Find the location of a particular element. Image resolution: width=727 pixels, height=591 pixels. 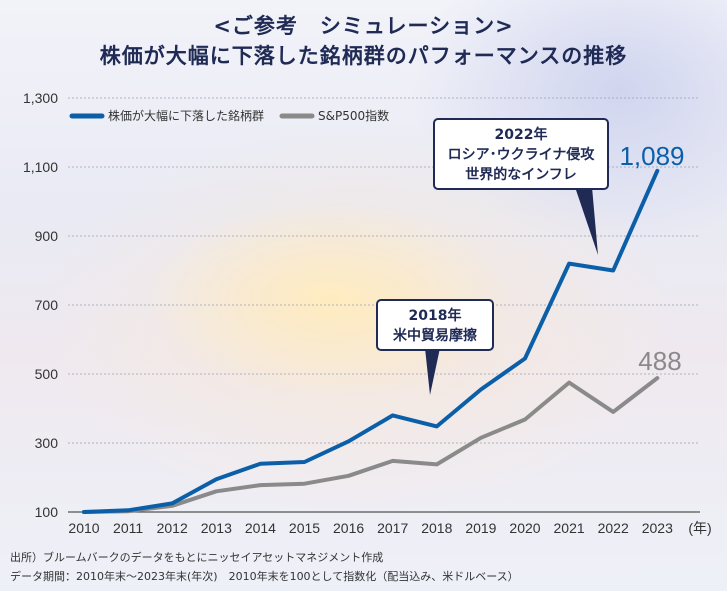

end-label-decline-stocks: 1,089 is located at coordinates (651, 156).